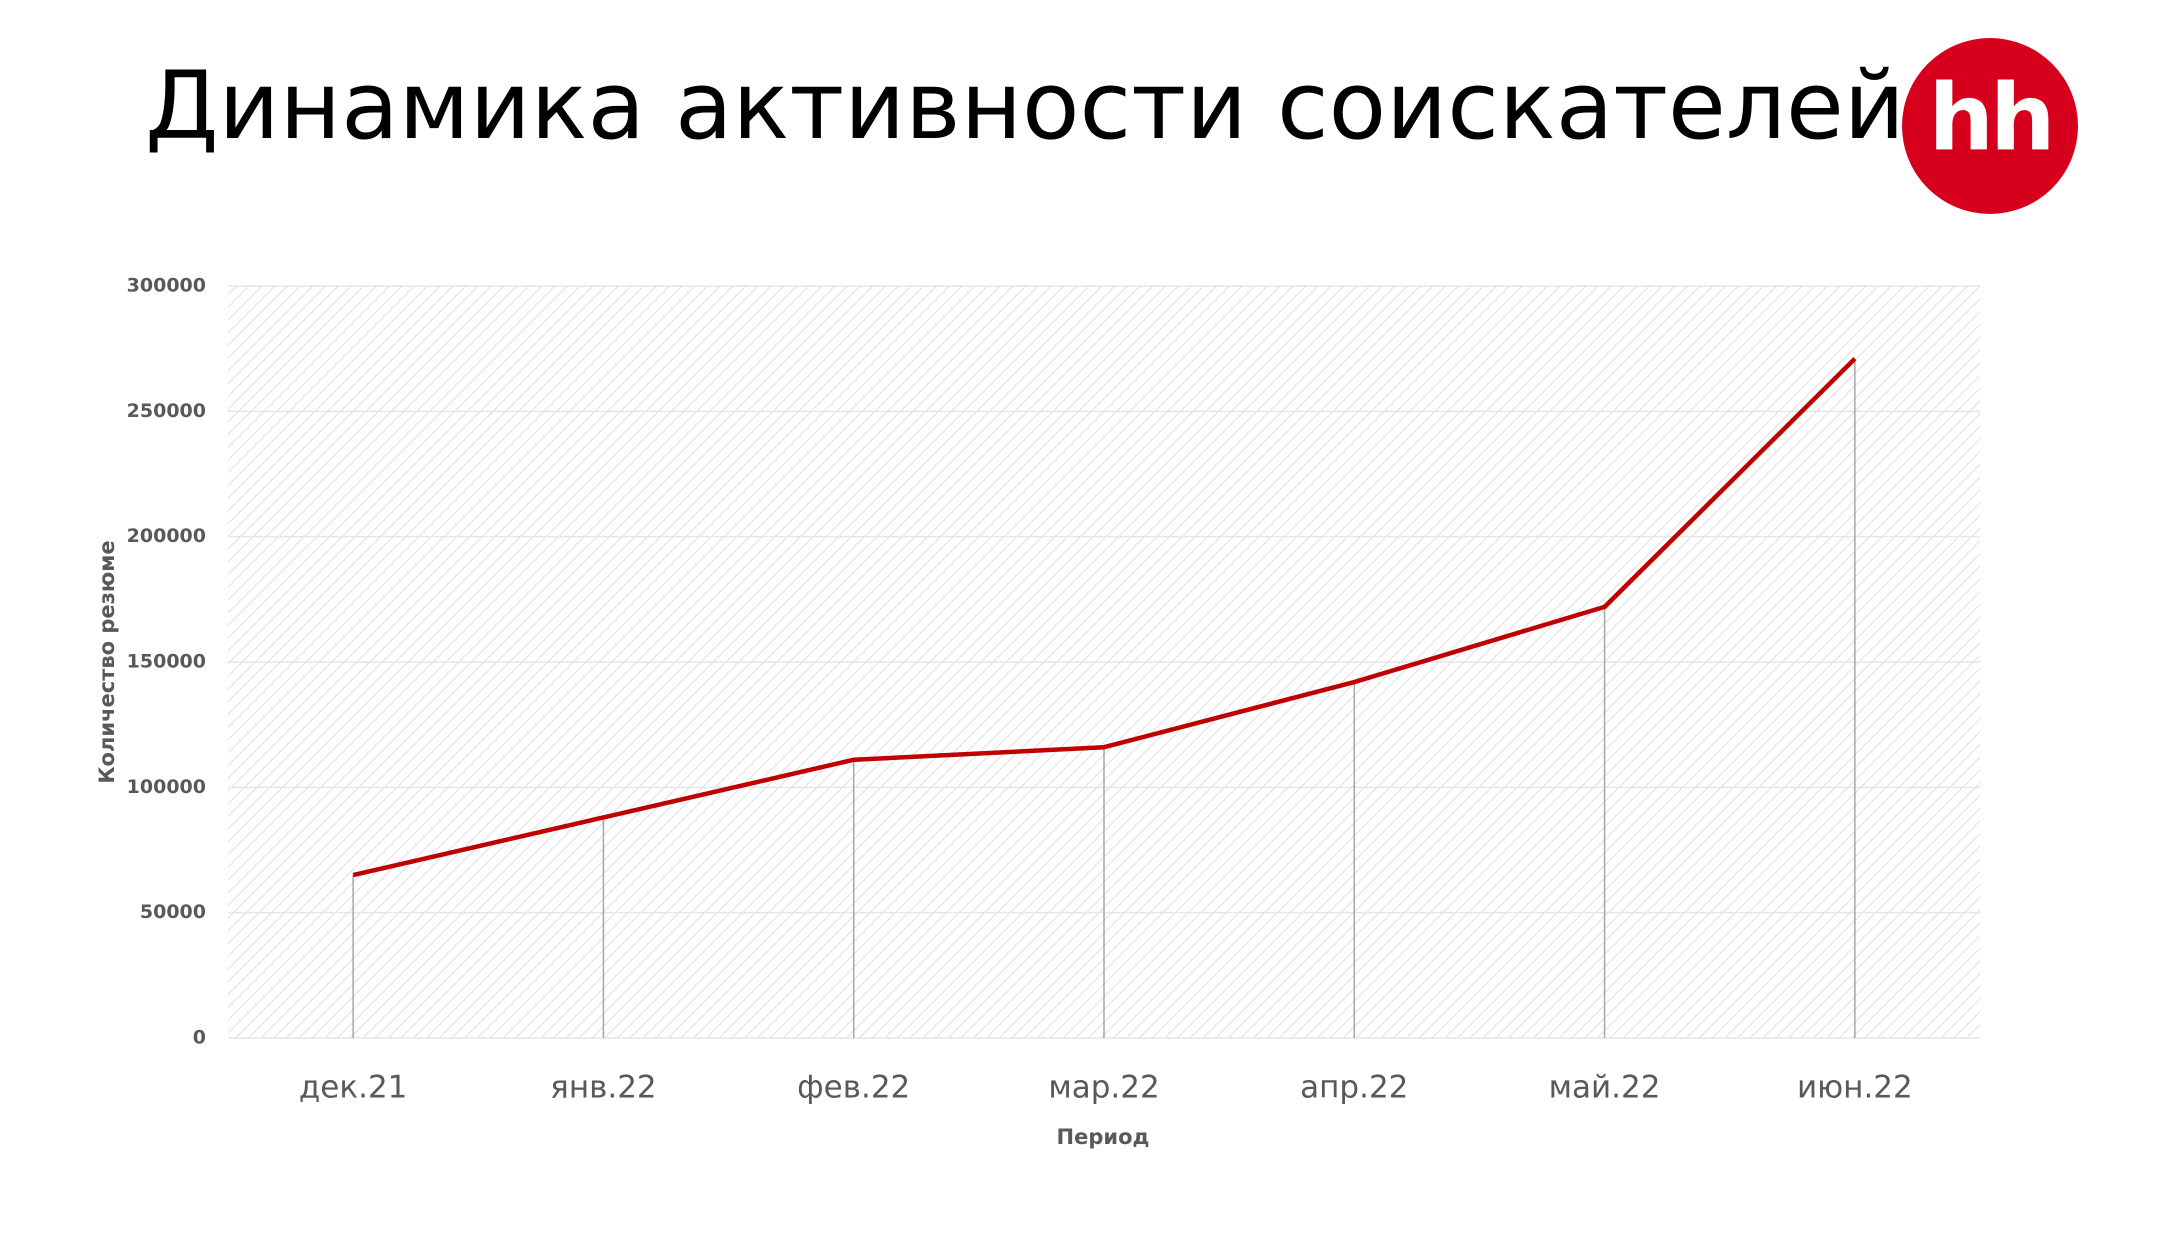 Image resolution: width=2160 pixels, height=1236 pixels. I want to click on x-tick-label: янв.22, so click(603, 1088).